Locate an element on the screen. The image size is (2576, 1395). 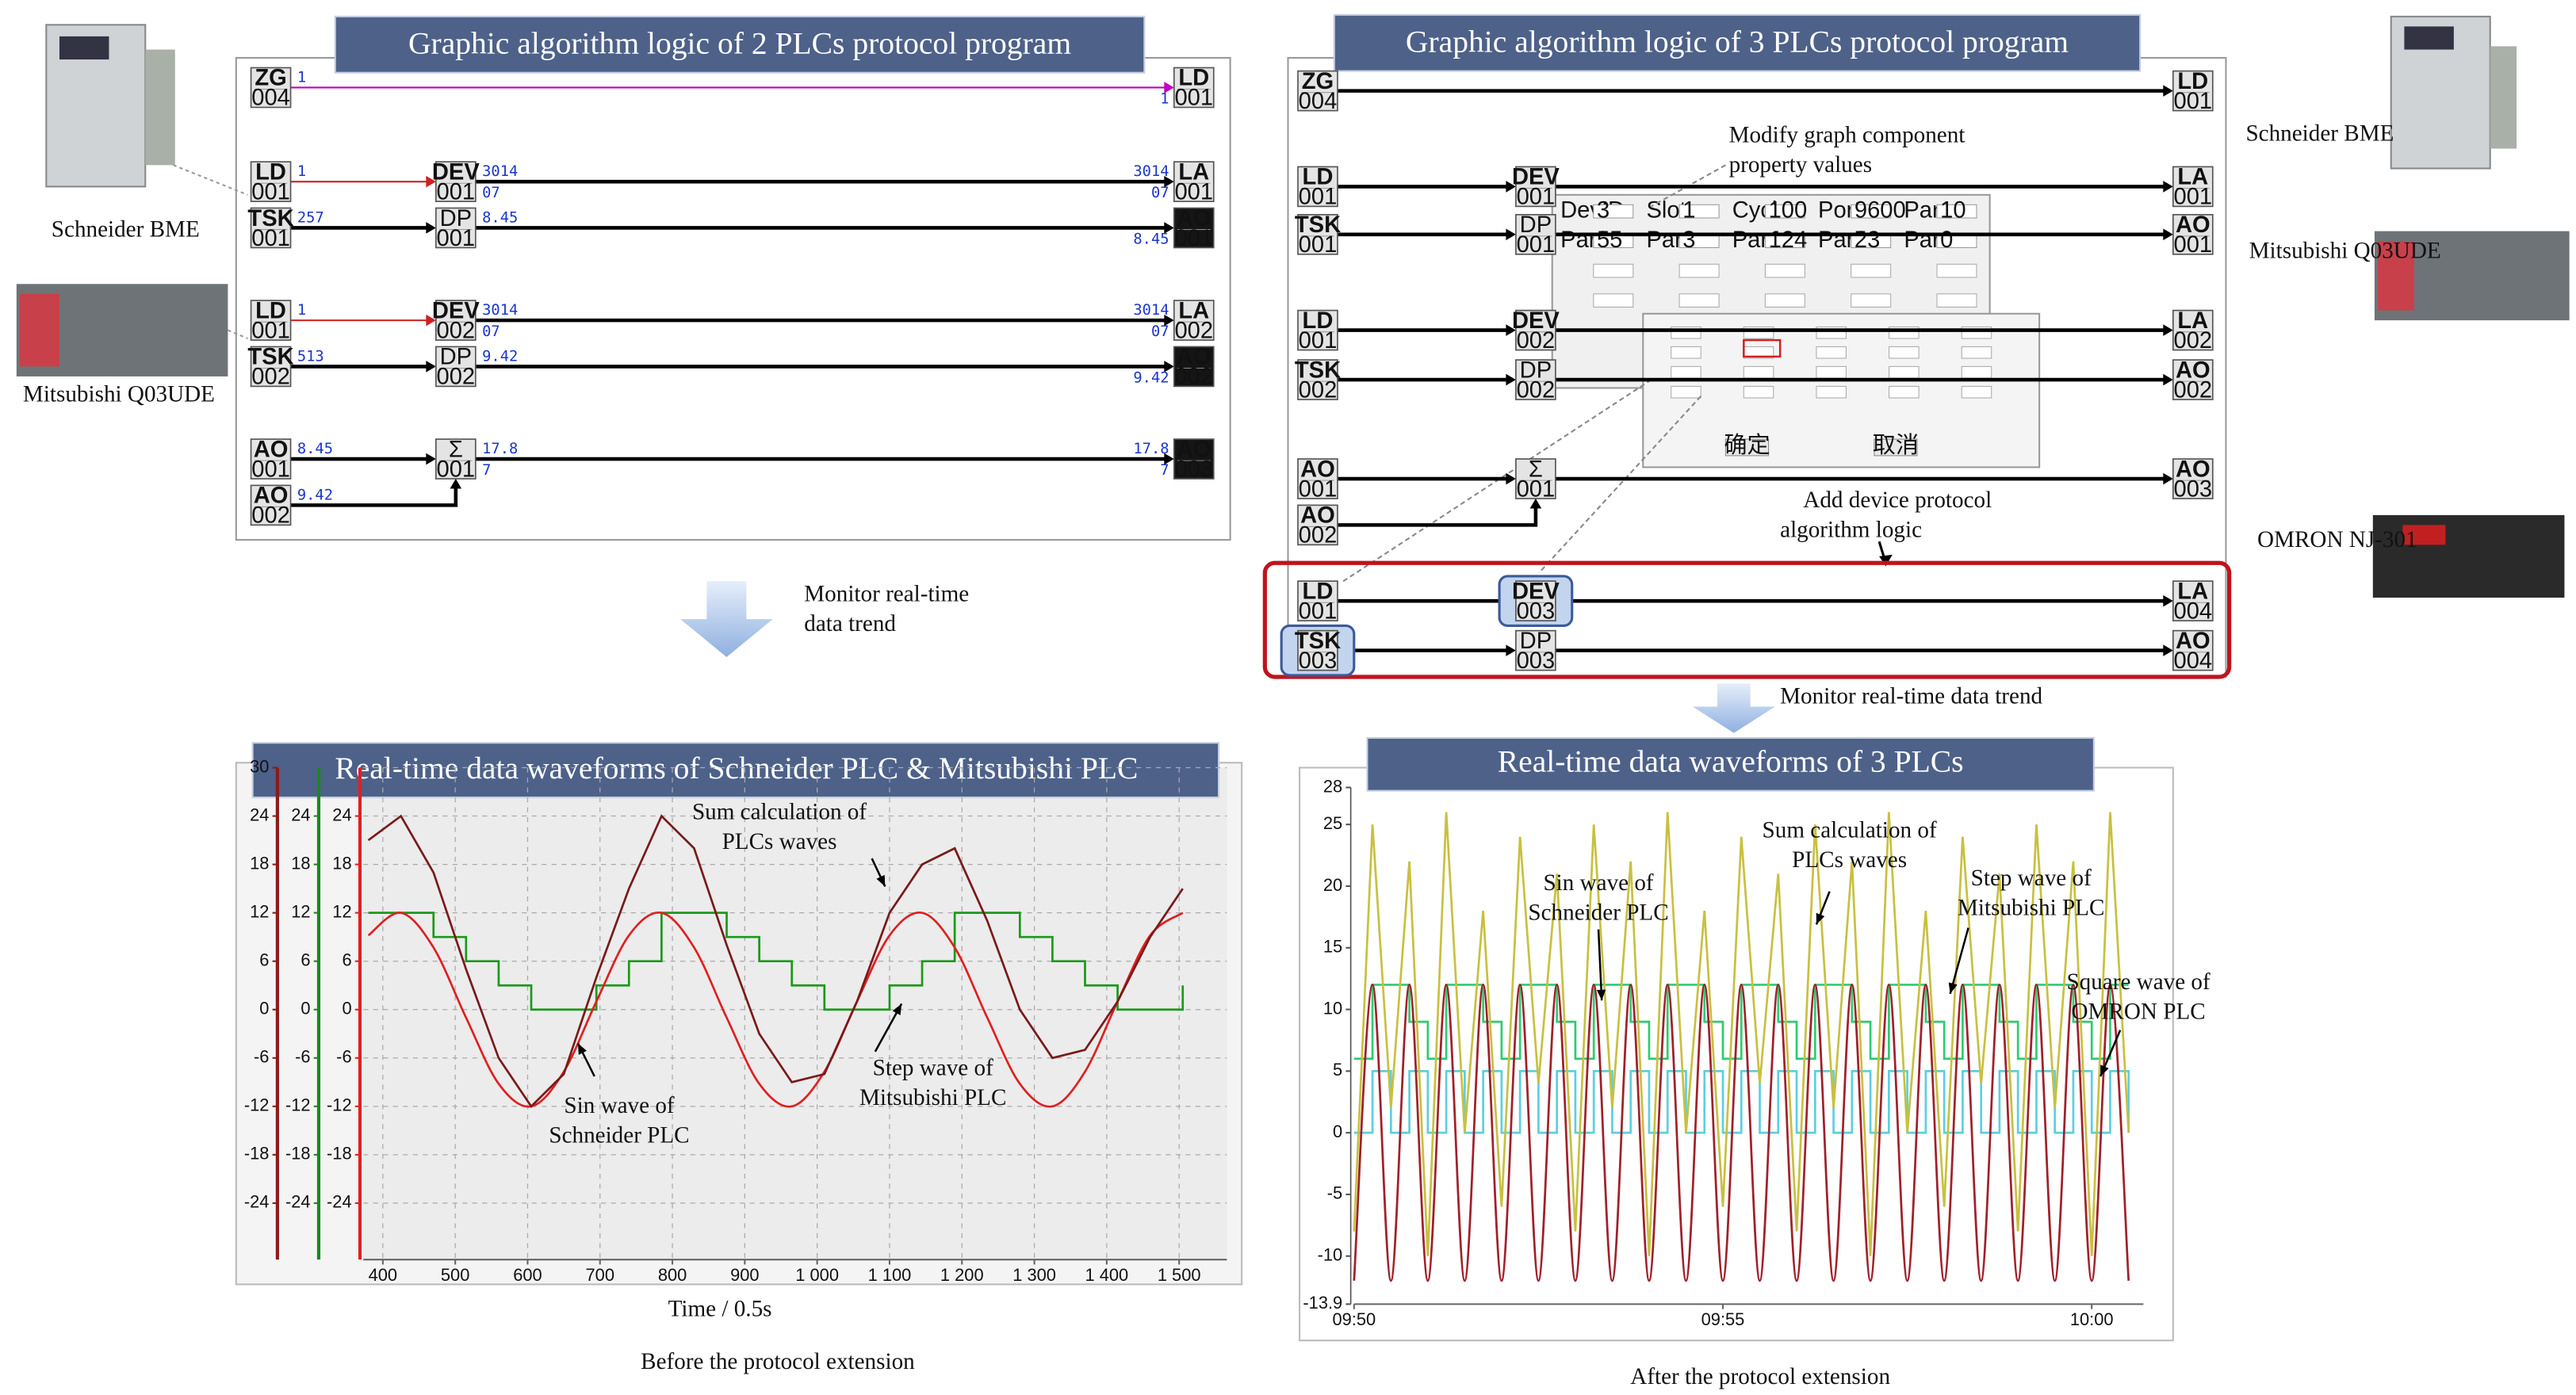
x-tick-label: 10:00 is located at coordinates (2092, 1319).